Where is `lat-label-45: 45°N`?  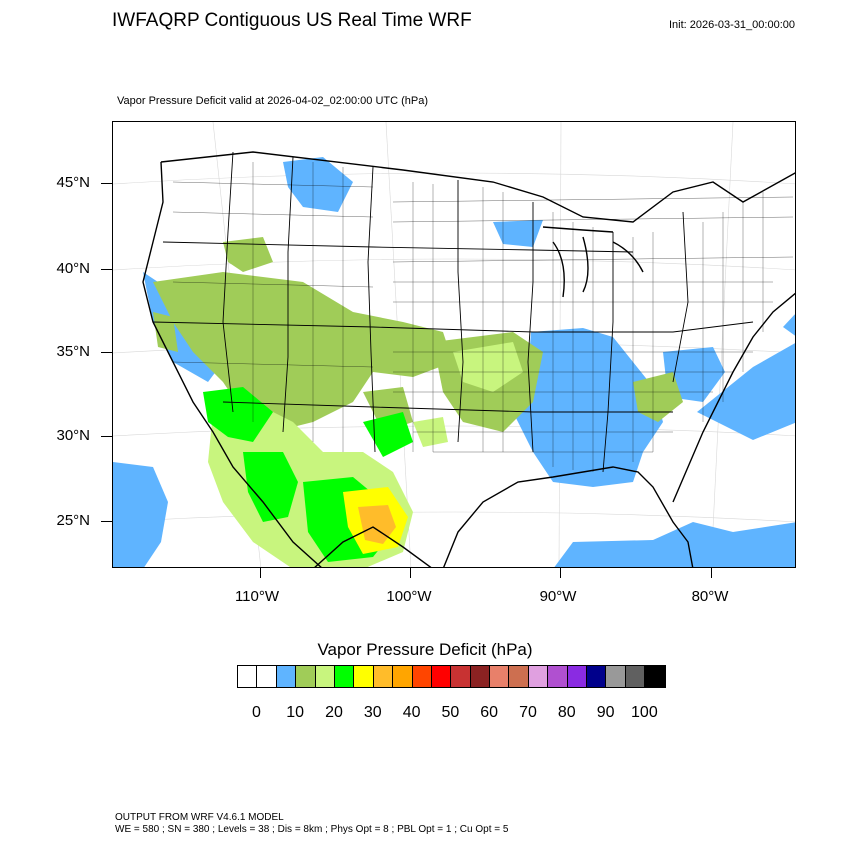
lat-label-45: 45°N is located at coordinates (73, 182).